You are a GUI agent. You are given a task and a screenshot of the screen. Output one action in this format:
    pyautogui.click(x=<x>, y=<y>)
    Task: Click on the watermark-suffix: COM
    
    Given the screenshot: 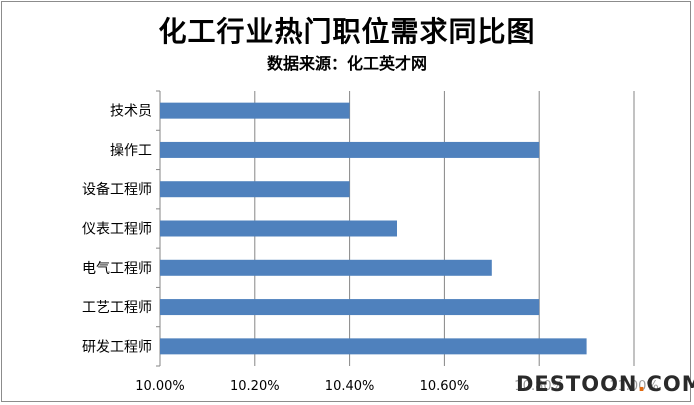 What is the action you would take?
    pyautogui.click(x=670, y=384)
    